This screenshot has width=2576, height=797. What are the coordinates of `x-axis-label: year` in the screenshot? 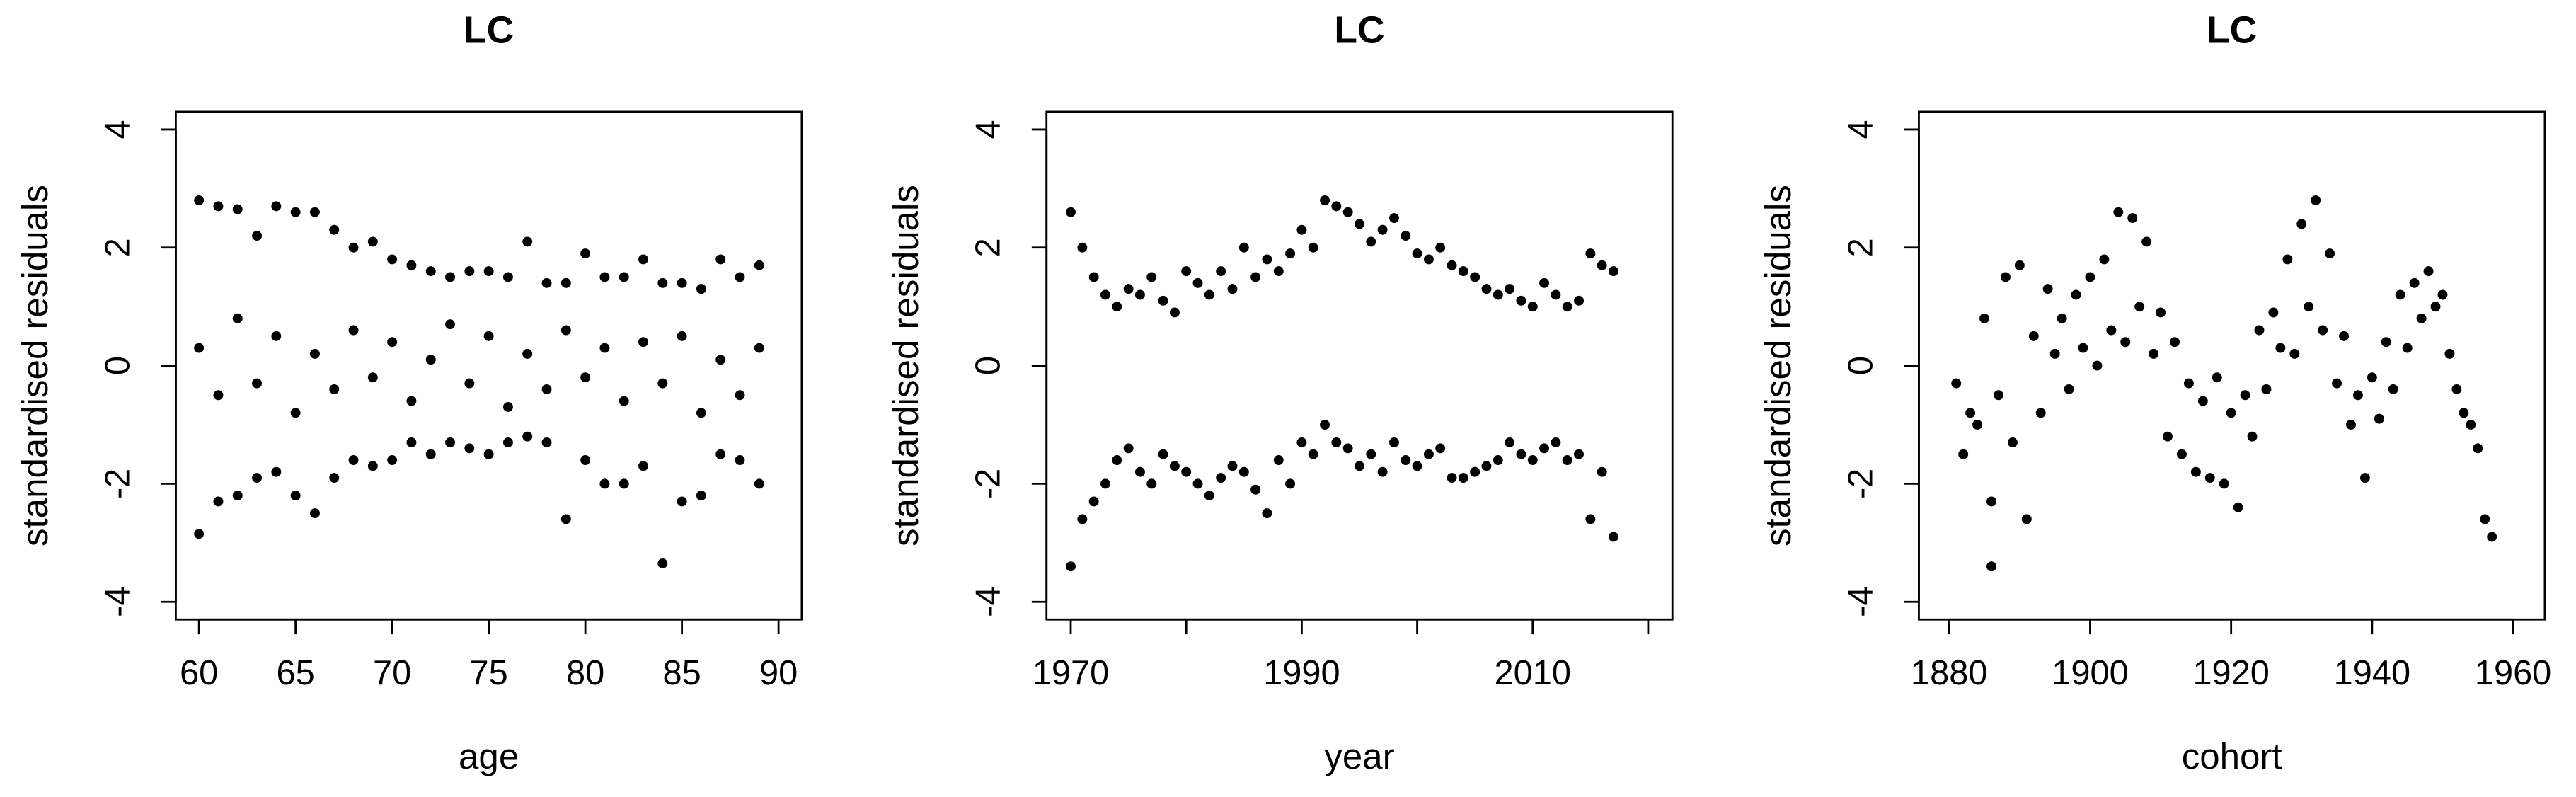 It's located at (1359, 756).